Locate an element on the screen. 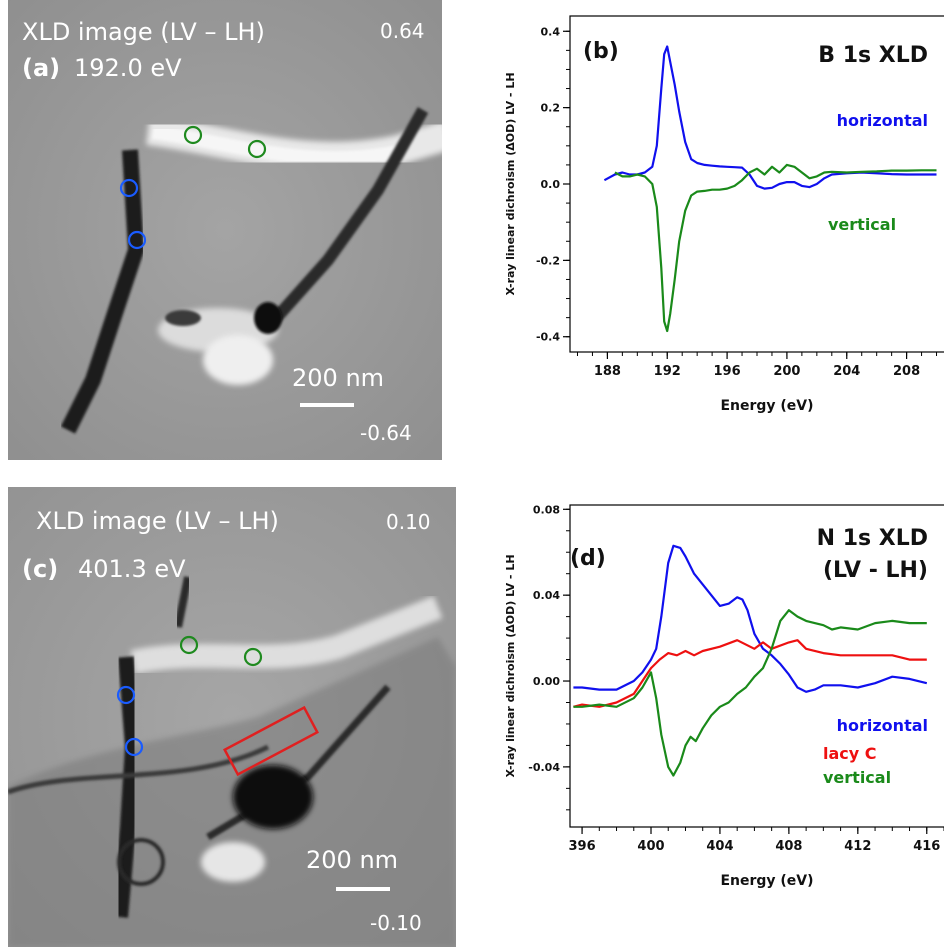  energy-label: 401.3 eV is located at coordinates (132, 569).